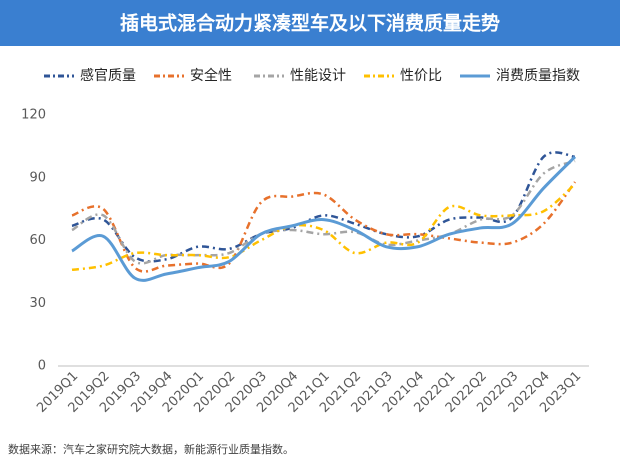 This screenshot has width=620, height=471. Describe the element at coordinates (33, 115) in the screenshot. I see `y-tick-label: 120` at that location.